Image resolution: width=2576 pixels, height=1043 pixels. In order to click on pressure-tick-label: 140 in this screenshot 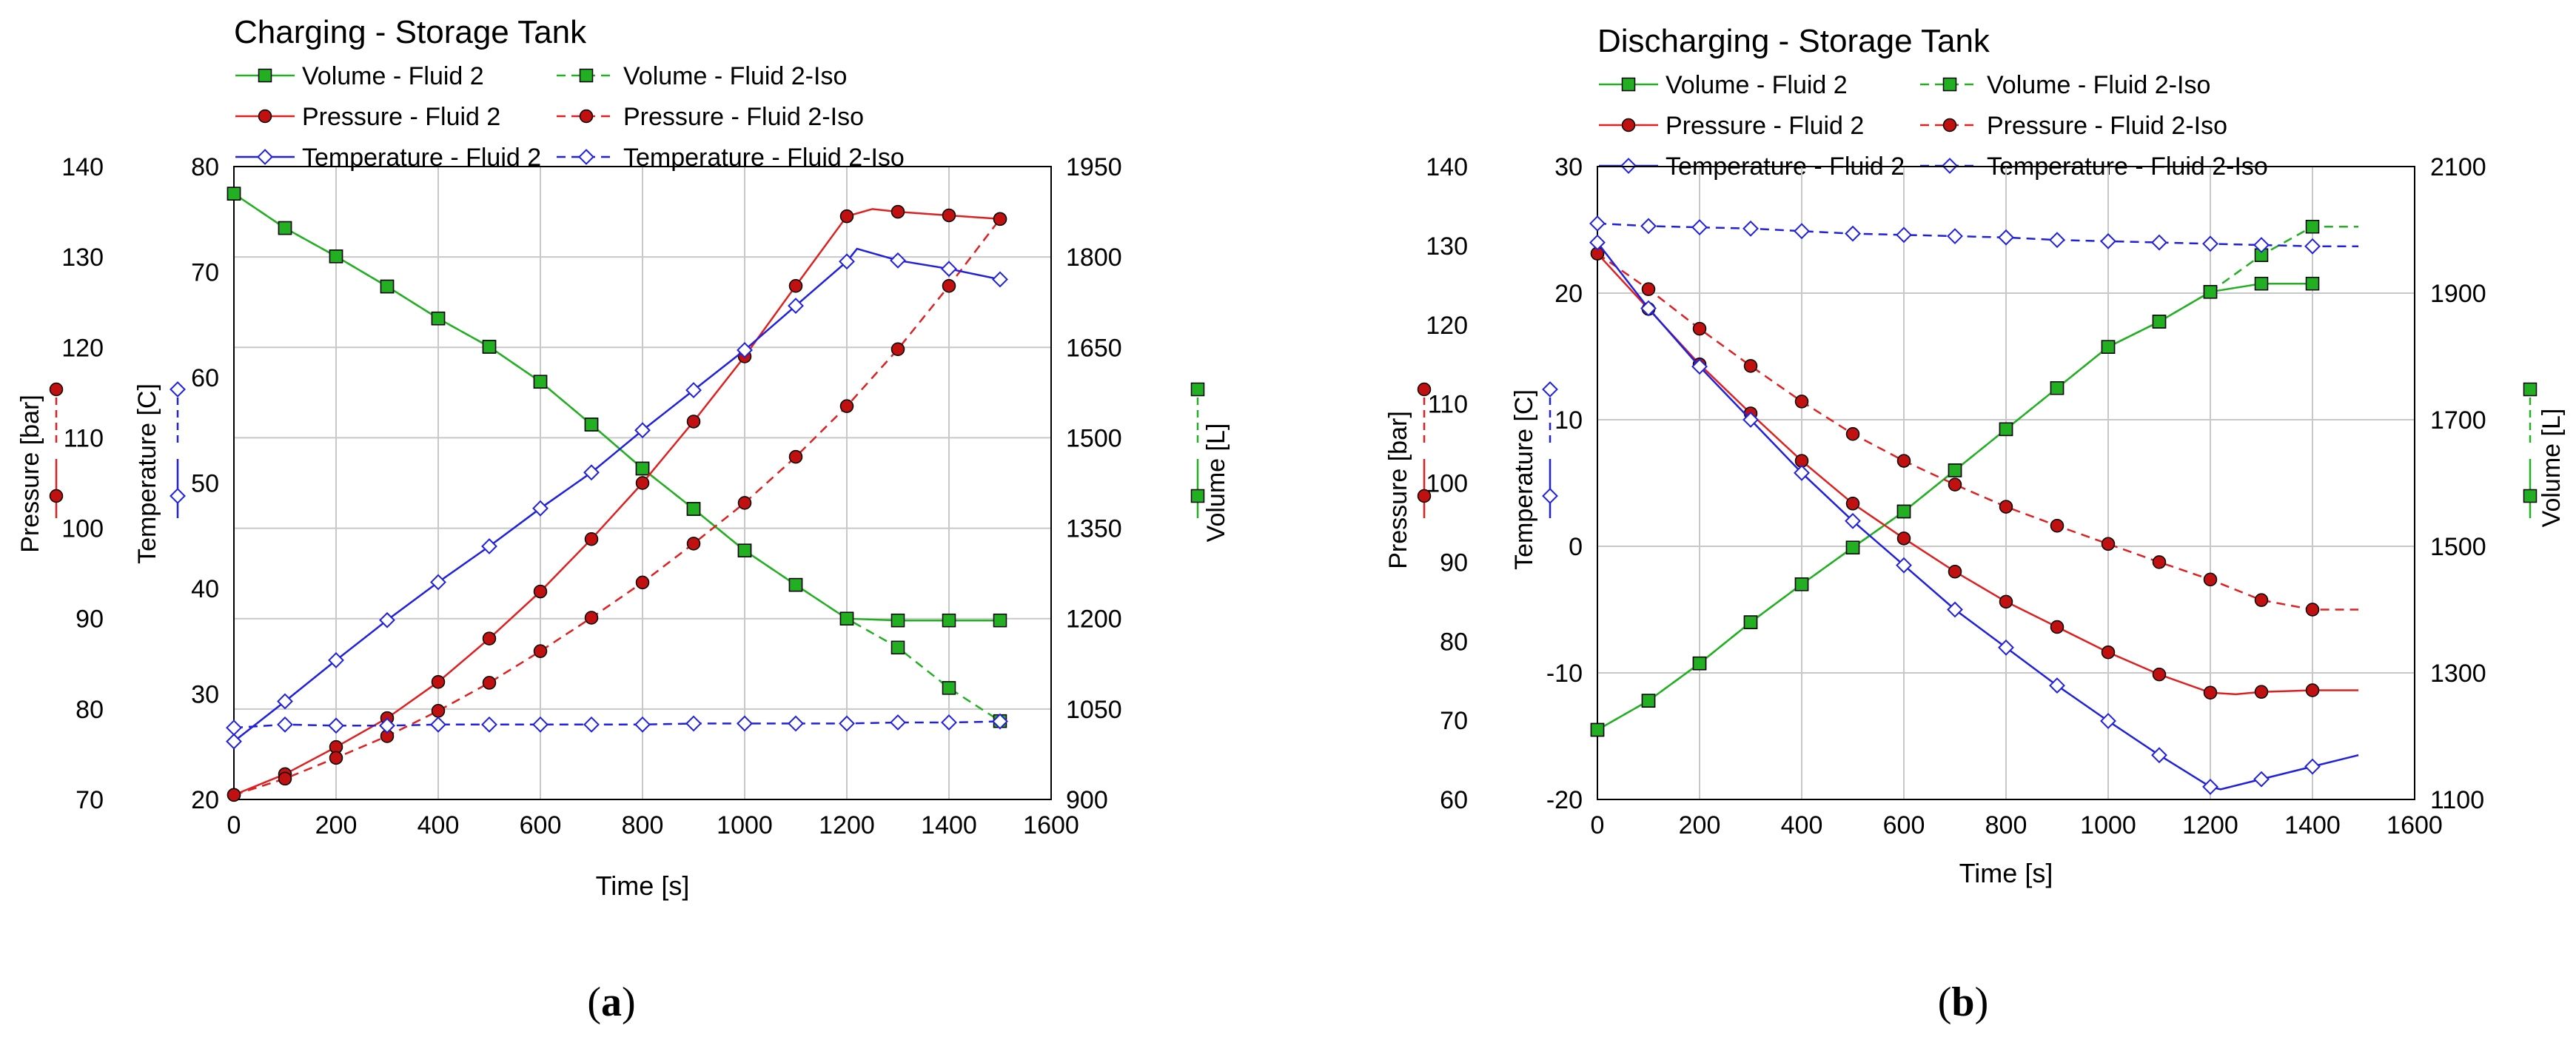, I will do `click(82, 167)`.